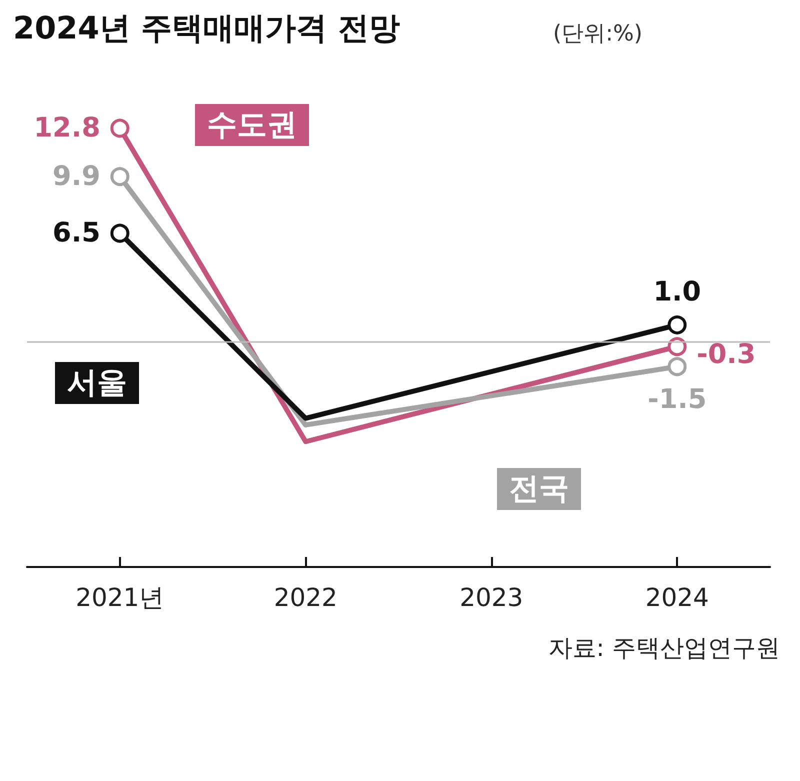 The image size is (800, 781). Describe the element at coordinates (677, 292) in the screenshot. I see `data-label: 1.0` at that location.